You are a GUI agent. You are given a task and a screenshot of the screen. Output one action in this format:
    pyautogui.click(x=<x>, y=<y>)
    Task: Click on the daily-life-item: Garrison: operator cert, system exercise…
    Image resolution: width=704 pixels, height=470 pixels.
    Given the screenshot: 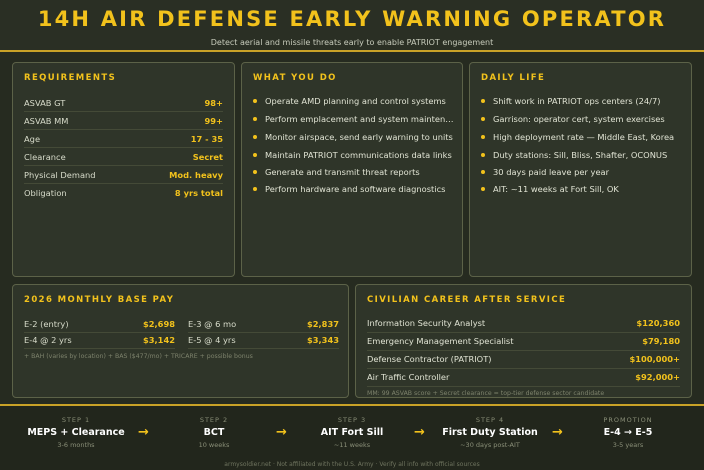 What is the action you would take?
    pyautogui.click(x=582, y=122)
    